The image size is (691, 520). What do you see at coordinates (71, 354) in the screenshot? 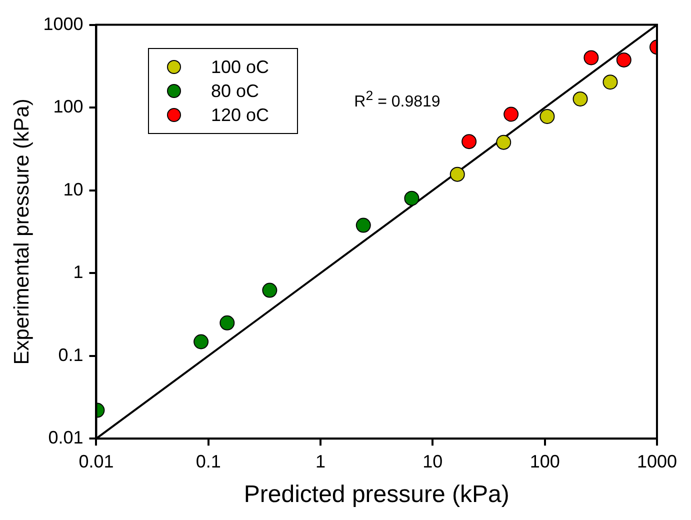
I see `y-tick-label: 0.1` at bounding box center [71, 354].